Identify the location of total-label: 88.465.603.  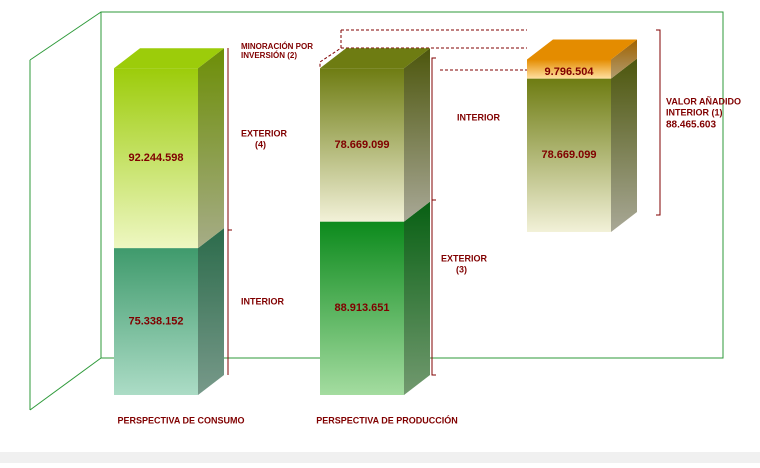
(691, 125).